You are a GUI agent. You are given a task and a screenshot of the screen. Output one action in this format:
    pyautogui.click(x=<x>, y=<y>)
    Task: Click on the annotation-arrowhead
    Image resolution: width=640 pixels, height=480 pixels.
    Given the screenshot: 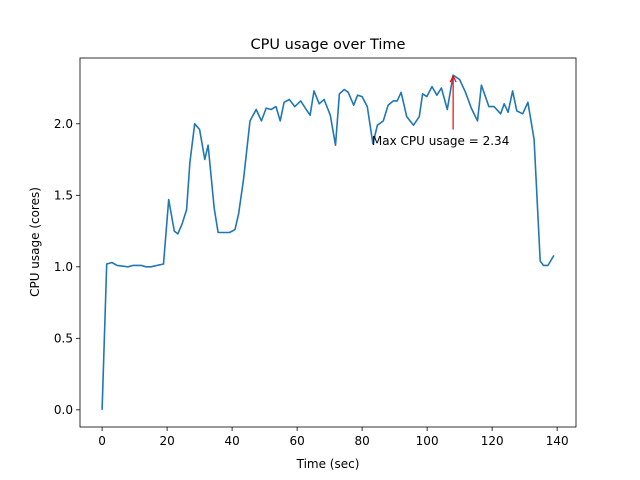 What is the action you would take?
    pyautogui.click(x=453, y=78)
    